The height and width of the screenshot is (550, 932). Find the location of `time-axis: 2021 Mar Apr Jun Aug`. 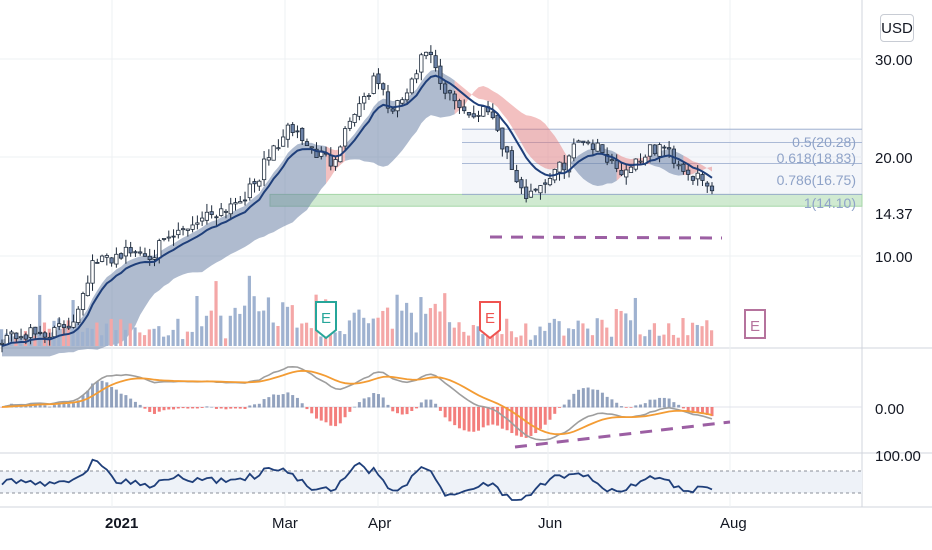

time-axis: 2021 Mar Apr Jun Aug is located at coordinates (426, 523).